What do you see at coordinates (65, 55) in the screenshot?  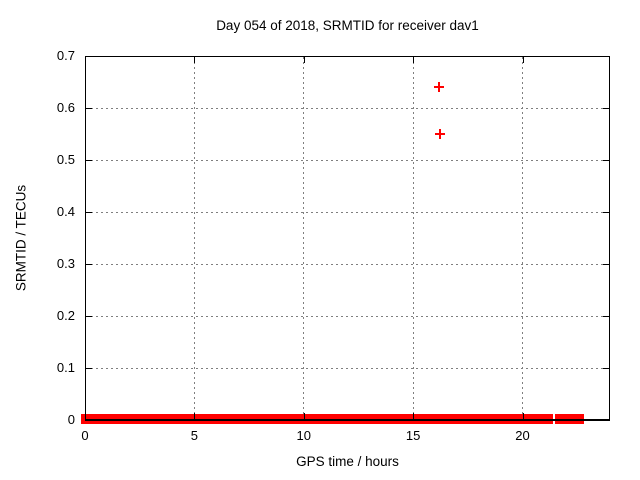 I see `y-tick-label: 0.7` at bounding box center [65, 55].